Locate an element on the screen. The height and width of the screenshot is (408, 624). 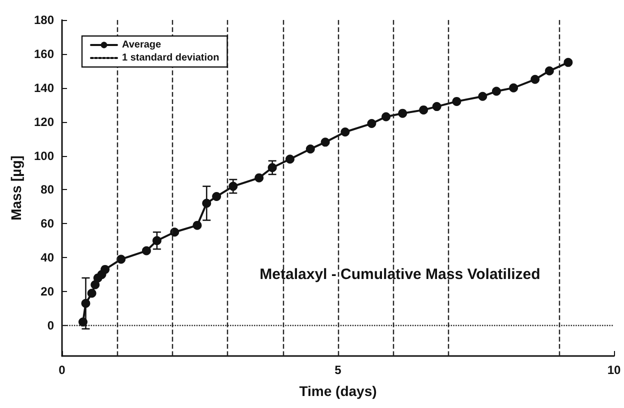
y-tick-label: 20 is located at coordinates (47, 291).